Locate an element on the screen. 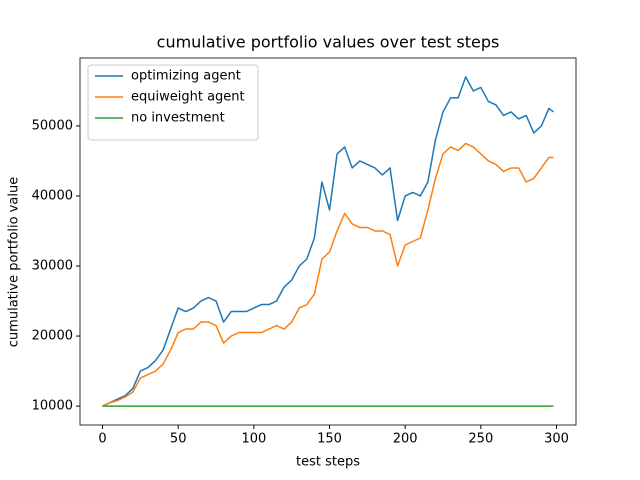 This screenshot has height=480, width=640. legend-label: equiweight agent is located at coordinates (188, 97).